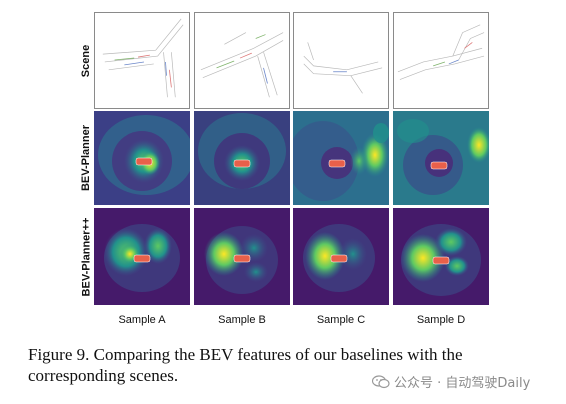 Image resolution: width=566 pixels, height=404 pixels. I want to click on scene-map-sample-d, so click(441, 60).